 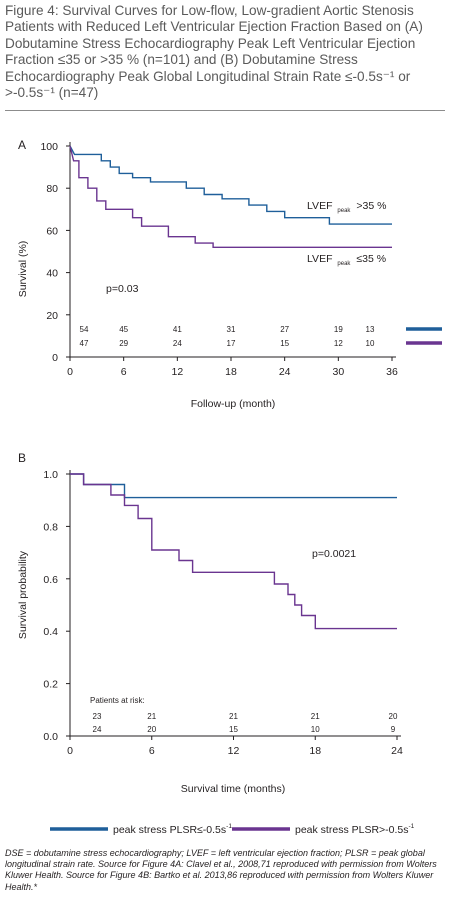 I want to click on legend-label-high-plsr: peak stress PLSR>-0.5s-1, so click(x=355, y=829).